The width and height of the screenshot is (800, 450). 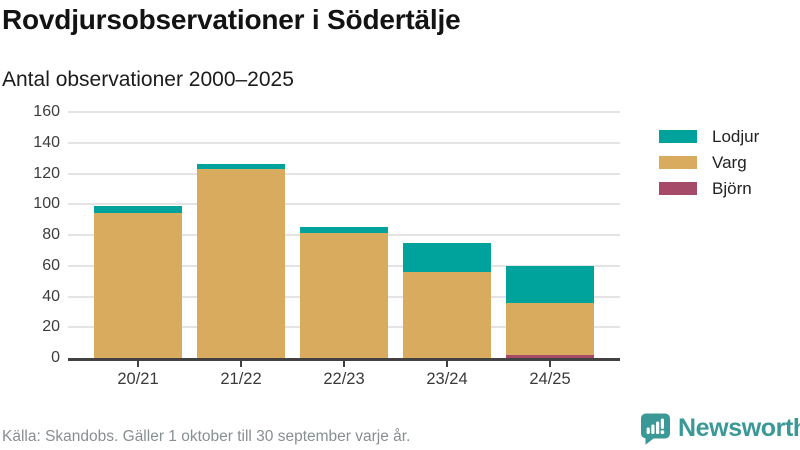 What do you see at coordinates (51, 296) in the screenshot?
I see `y-axis-label: 40` at bounding box center [51, 296].